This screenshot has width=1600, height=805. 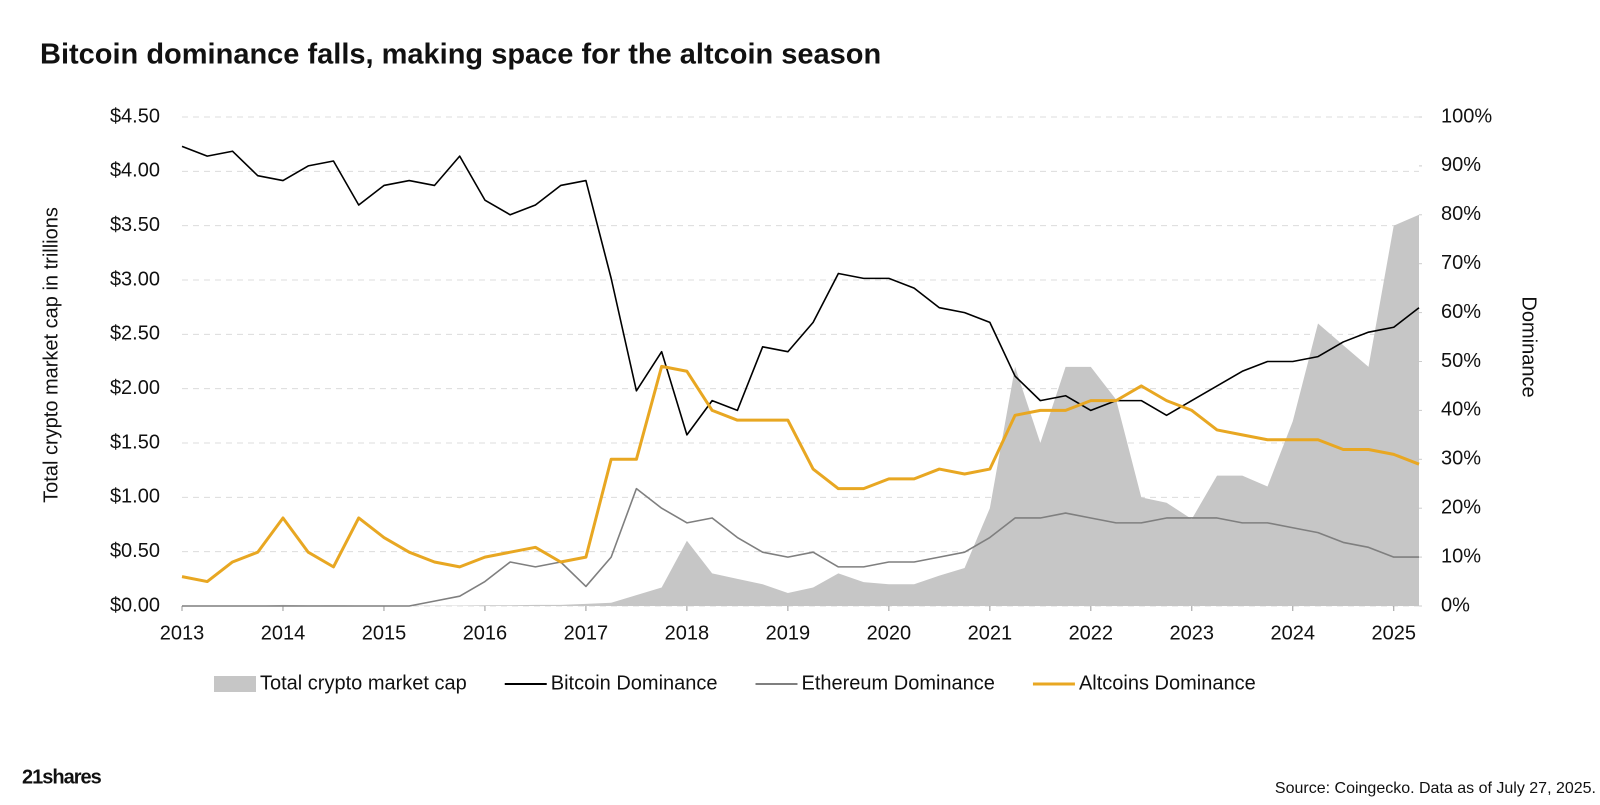 I want to click on x-tick-label: 2019, so click(x=788, y=633).